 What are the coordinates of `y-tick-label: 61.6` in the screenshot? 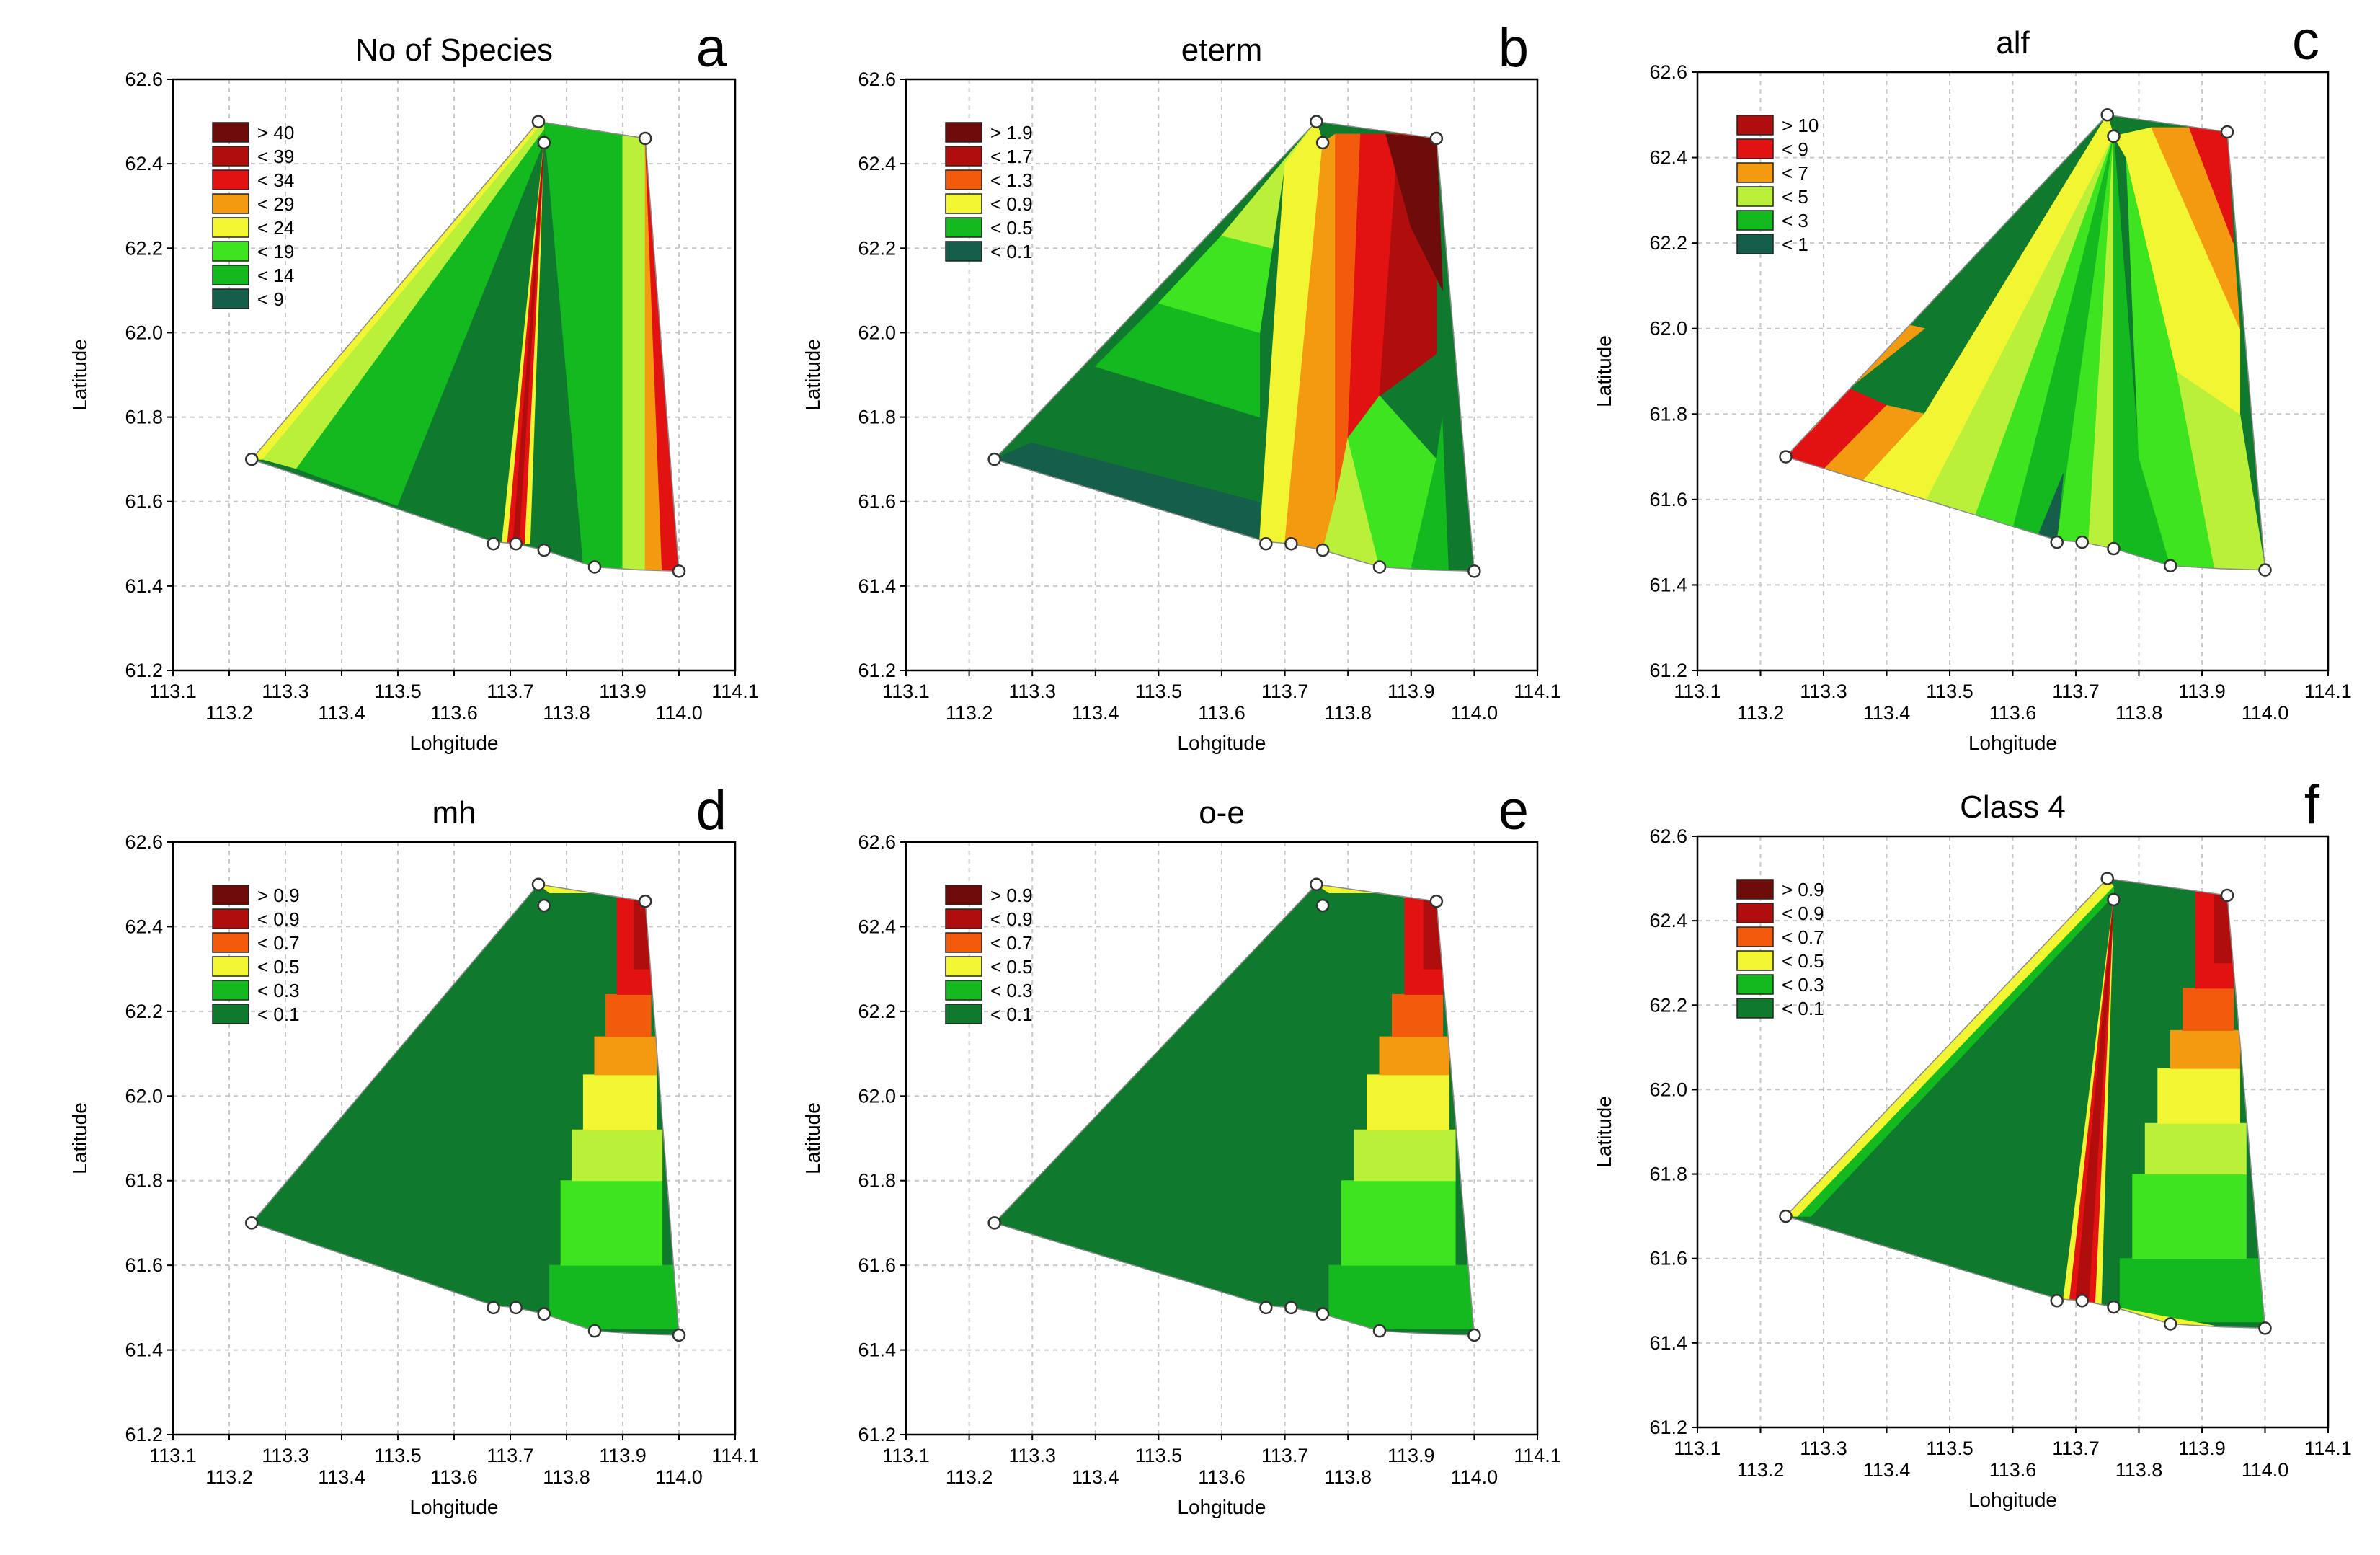 It's located at (1668, 499).